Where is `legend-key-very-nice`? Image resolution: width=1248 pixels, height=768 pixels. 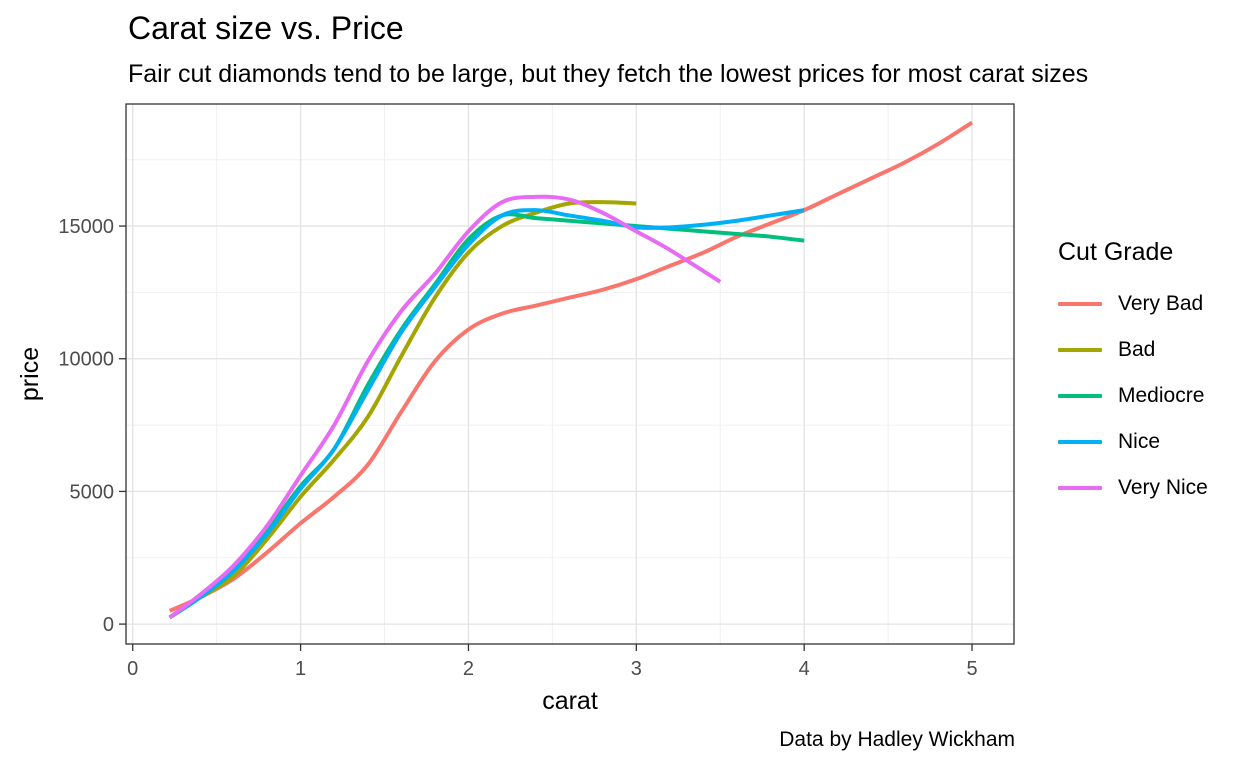
legend-key-very-nice is located at coordinates (1080, 488).